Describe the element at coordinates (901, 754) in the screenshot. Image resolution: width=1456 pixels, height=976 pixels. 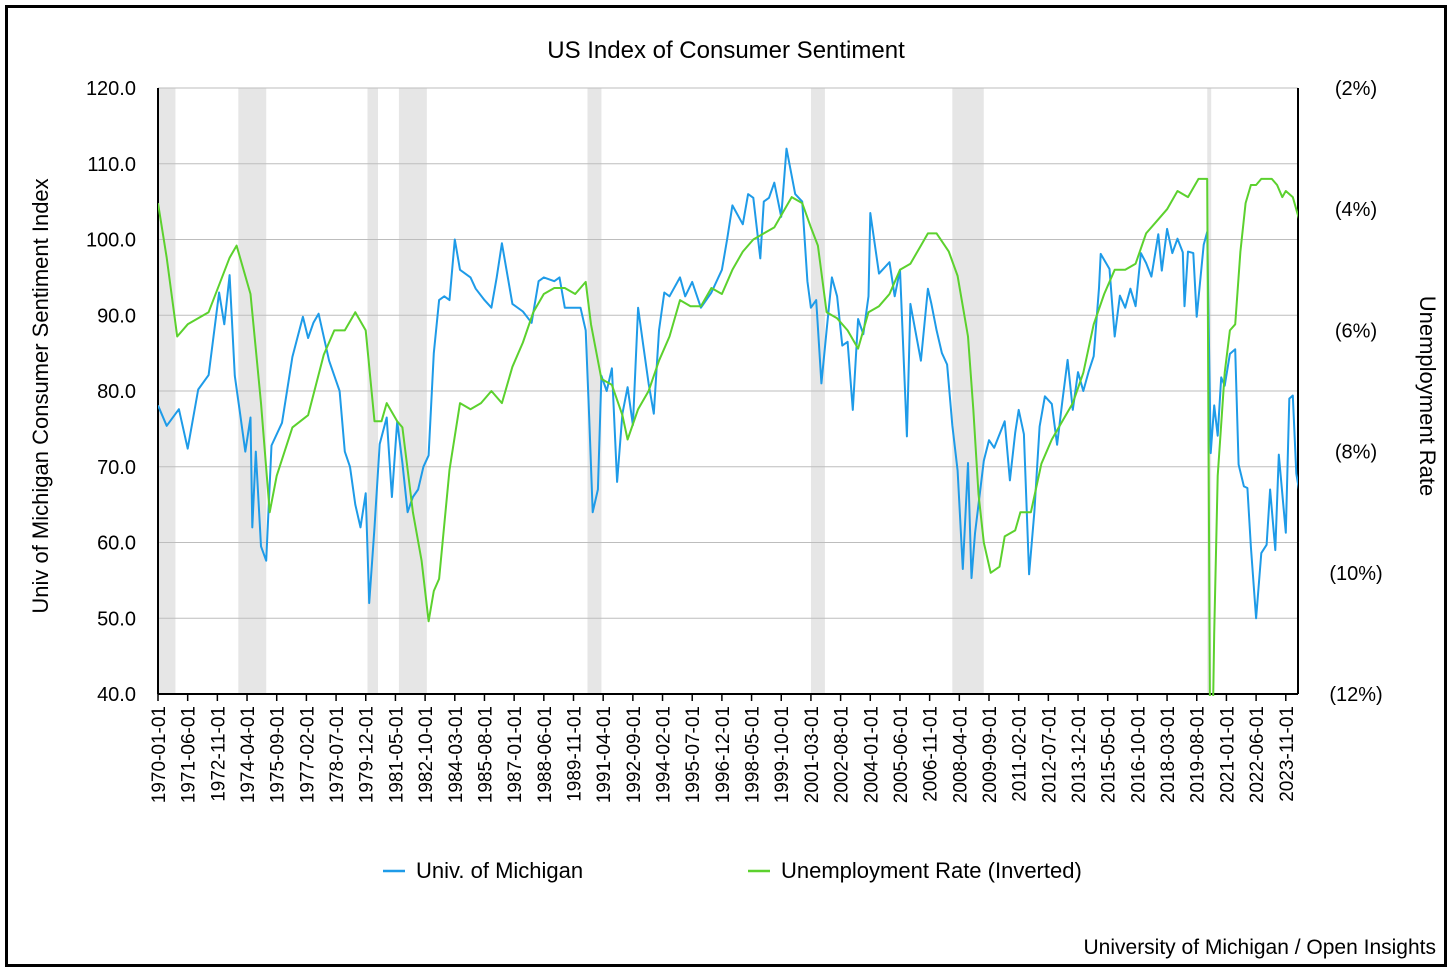
I see `x-tick-label: 2005-06-01` at that location.